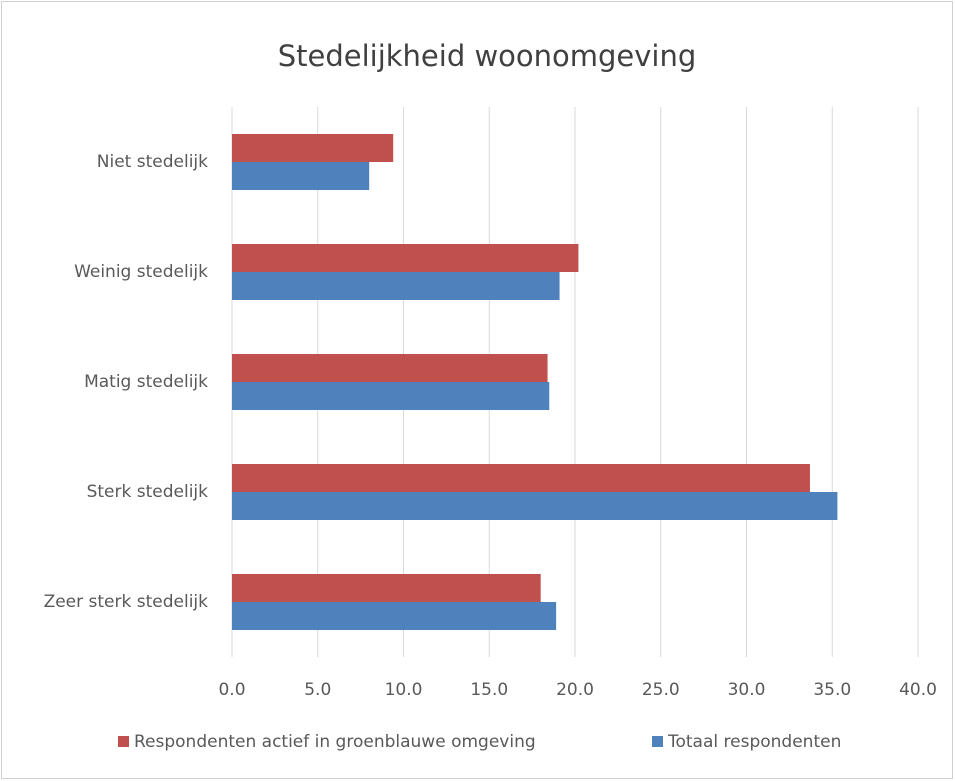 The height and width of the screenshot is (781, 955). What do you see at coordinates (918, 690) in the screenshot?
I see `x-tick-label: 40.0` at bounding box center [918, 690].